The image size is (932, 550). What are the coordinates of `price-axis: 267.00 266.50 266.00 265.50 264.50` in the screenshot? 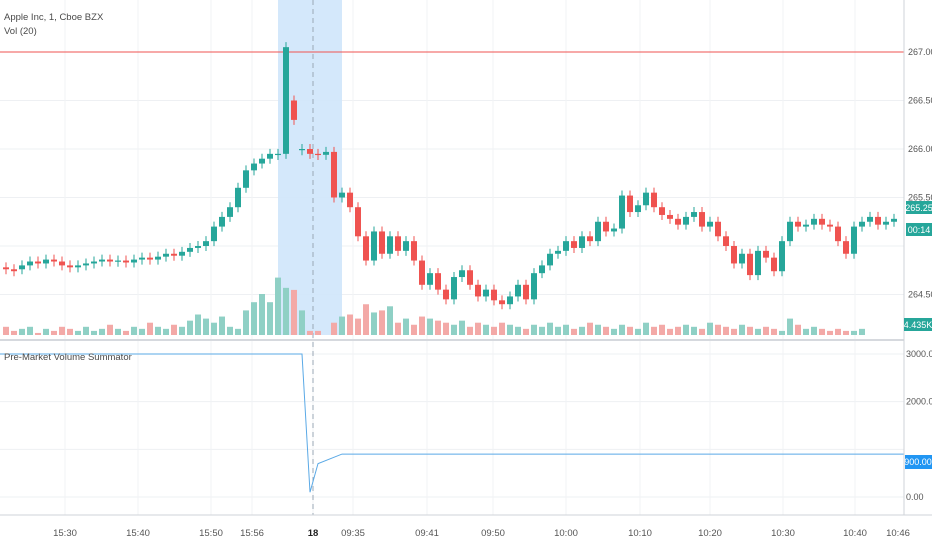 It's located at (920, 173).